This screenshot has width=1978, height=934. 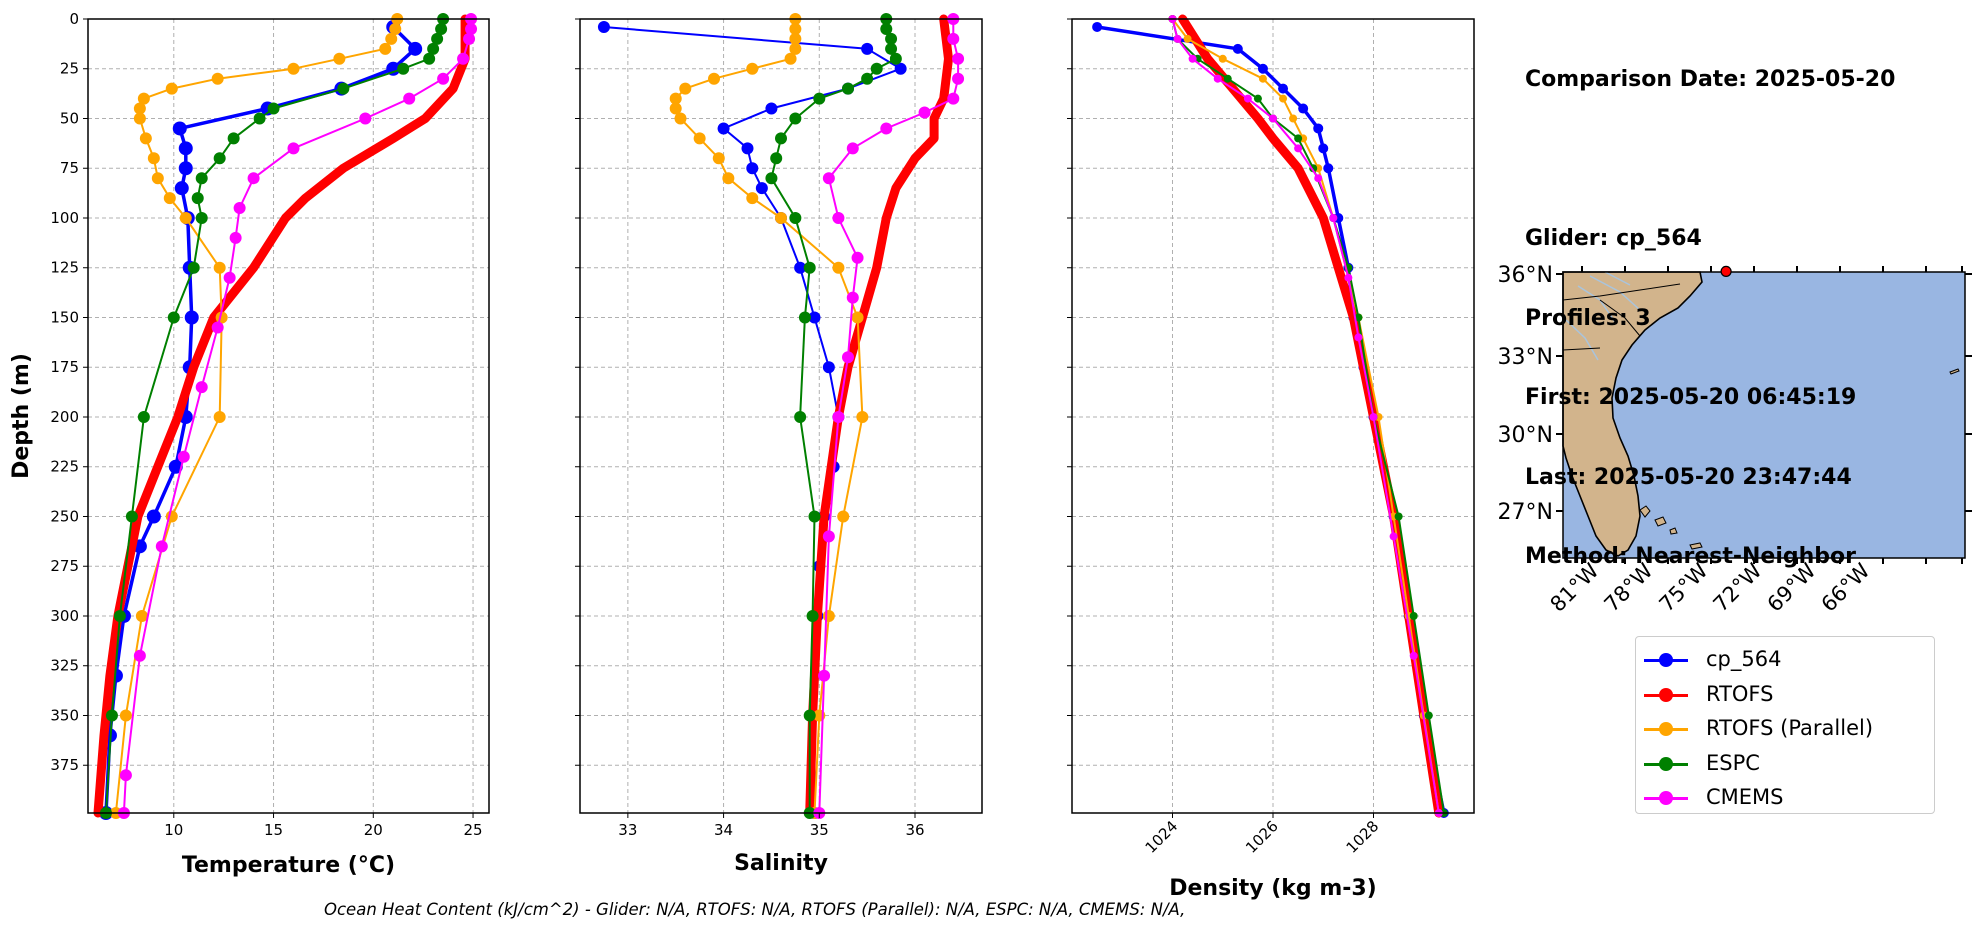 I want to click on y-tick-label-0: 0, so click(x=74, y=19).